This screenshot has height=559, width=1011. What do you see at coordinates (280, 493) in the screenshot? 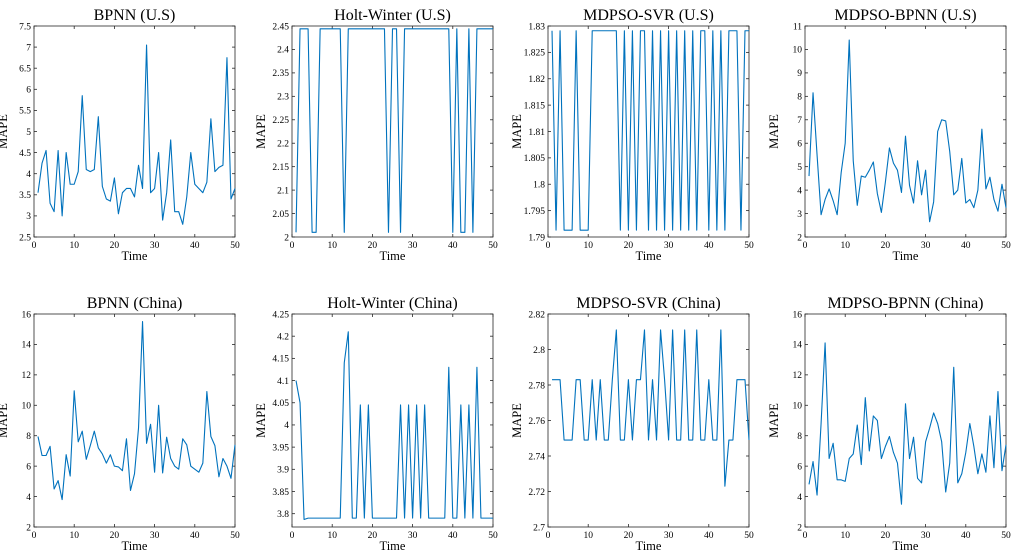
I see `y-tick-label: 3.85` at bounding box center [280, 493].